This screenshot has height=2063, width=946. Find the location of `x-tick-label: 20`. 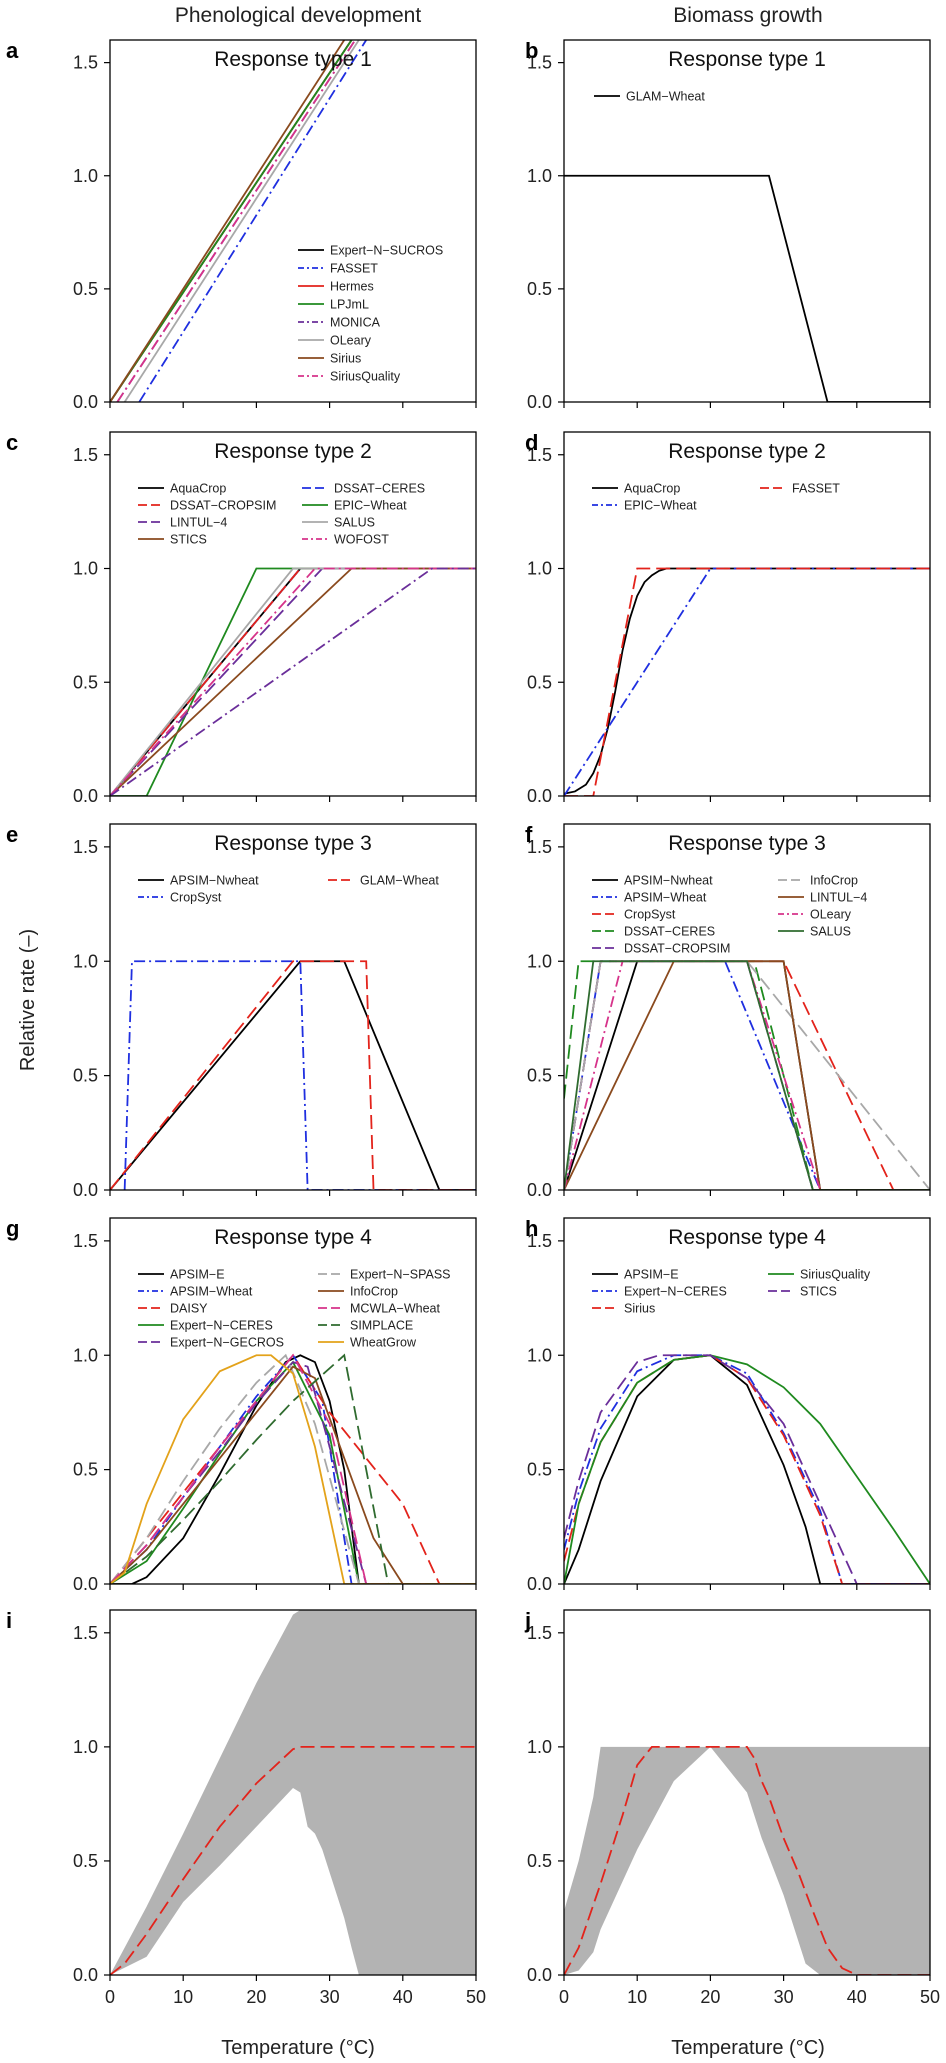

x-tick-label: 20 is located at coordinates (710, 1997).